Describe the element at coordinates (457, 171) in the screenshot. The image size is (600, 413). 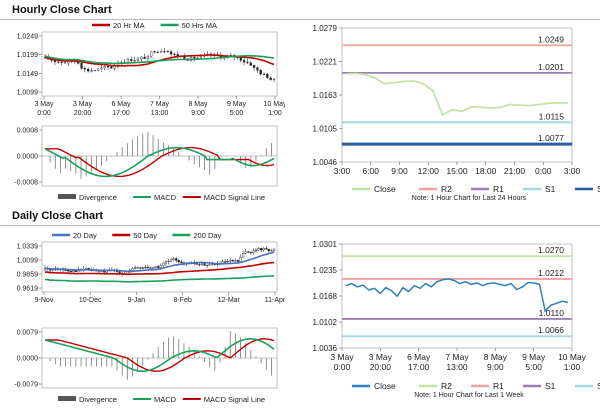
I see `x-tick-label: 15:00` at that location.